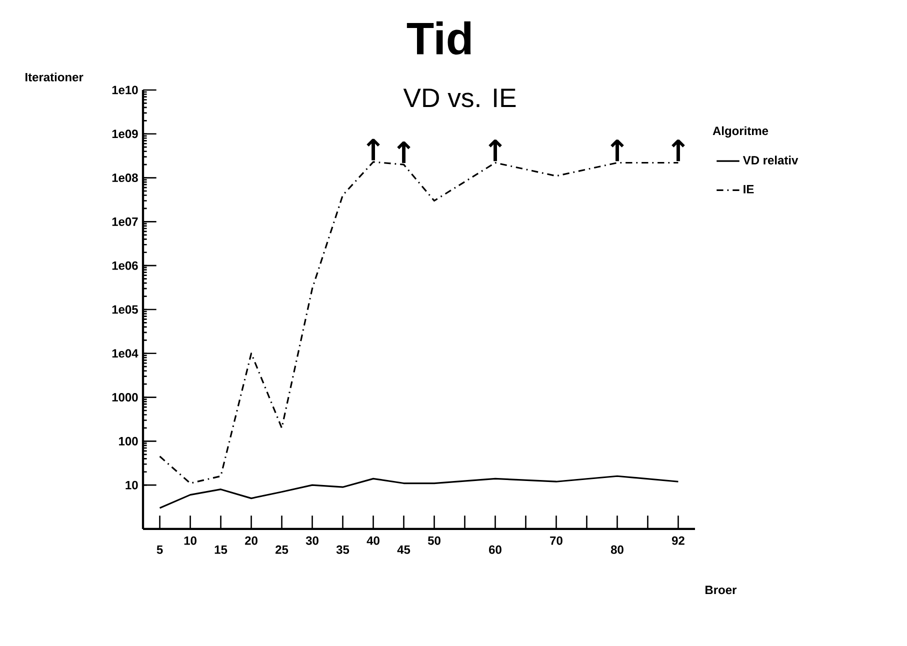  Describe the element at coordinates (125, 265) in the screenshot. I see `y-tick-label: 1e06` at that location.